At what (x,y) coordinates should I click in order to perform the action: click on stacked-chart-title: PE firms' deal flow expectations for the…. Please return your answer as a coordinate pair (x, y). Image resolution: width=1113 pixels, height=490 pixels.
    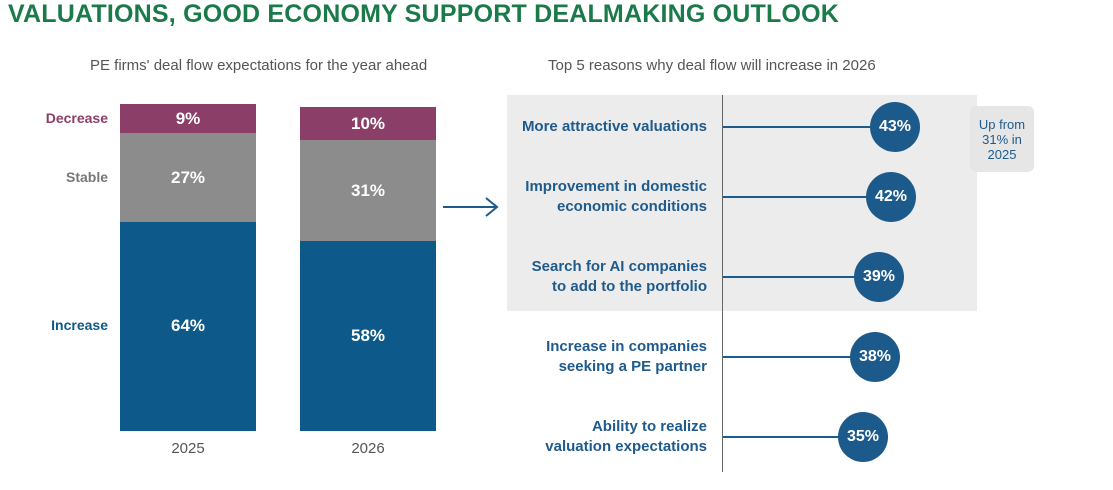
    Looking at the image, I should click on (259, 65).